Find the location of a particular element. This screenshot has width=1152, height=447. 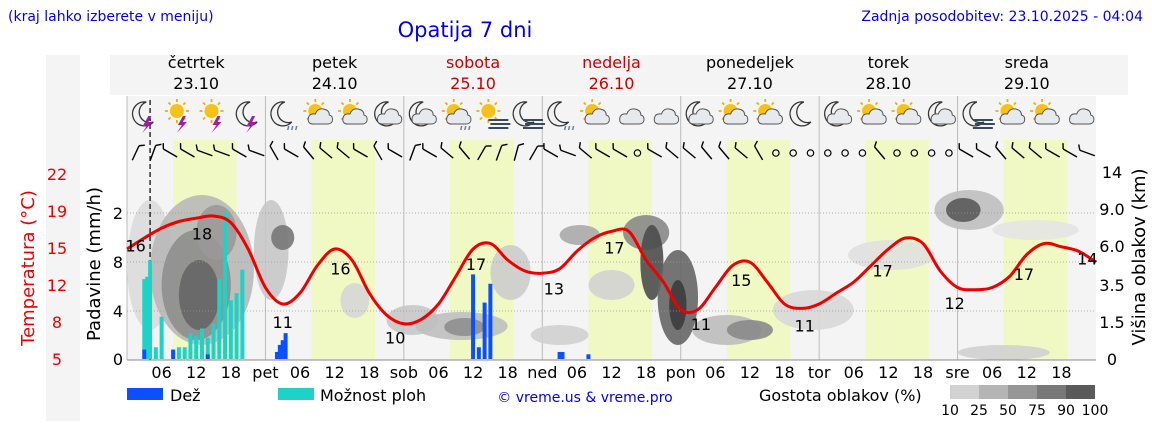

days-header-band is located at coordinates (619, 75).